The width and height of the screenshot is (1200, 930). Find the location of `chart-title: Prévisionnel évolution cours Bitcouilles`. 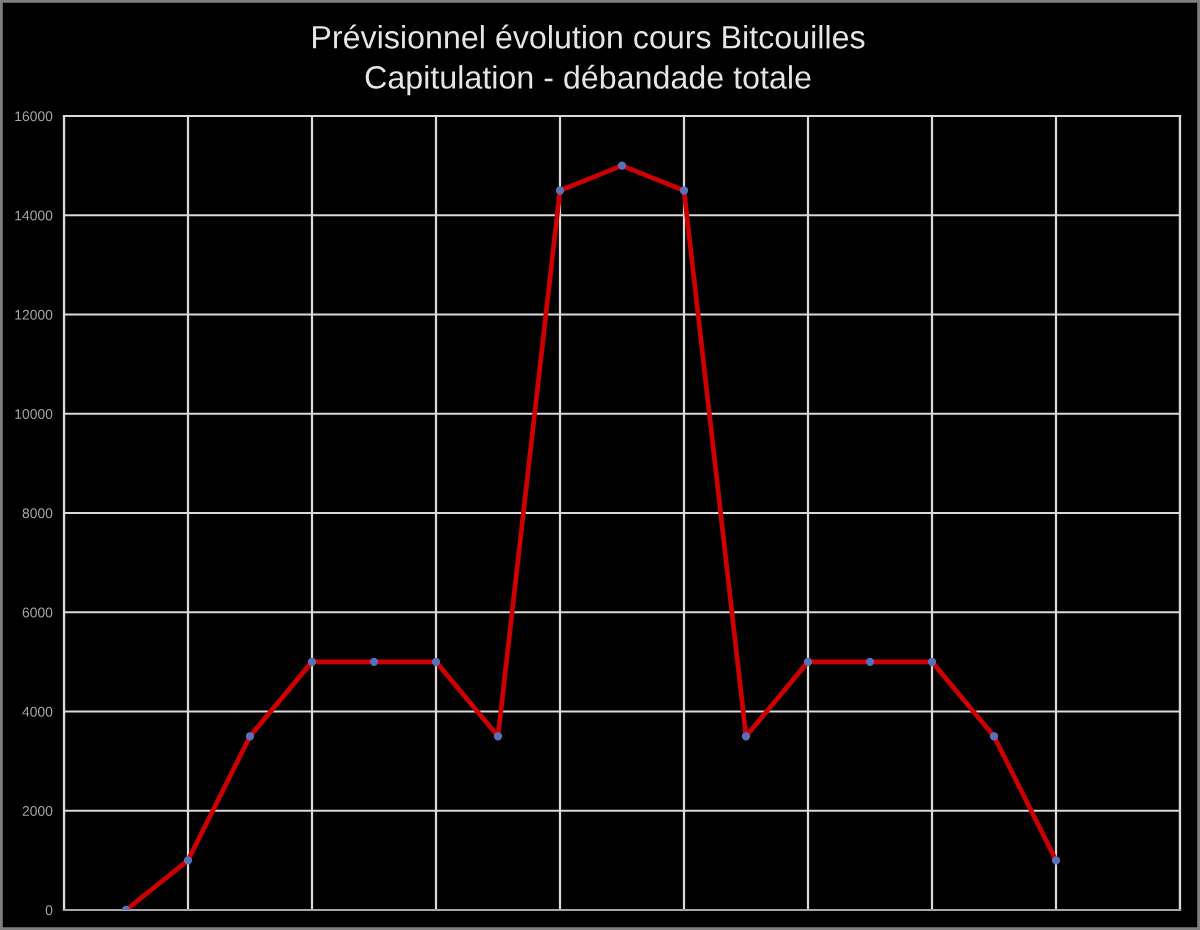

chart-title: Prévisionnel évolution cours Bitcouilles is located at coordinates (589, 36).